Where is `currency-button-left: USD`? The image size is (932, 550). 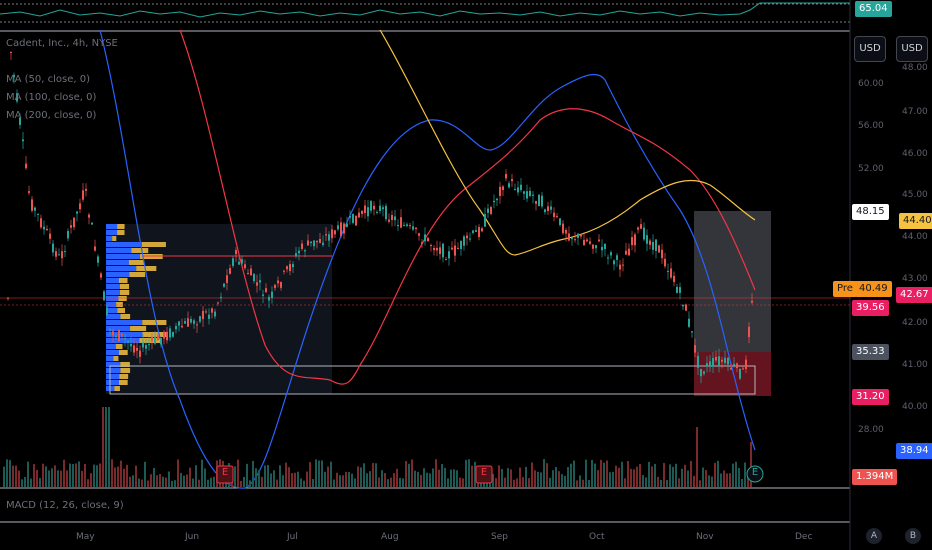
currency-button-left: USD is located at coordinates (870, 49).